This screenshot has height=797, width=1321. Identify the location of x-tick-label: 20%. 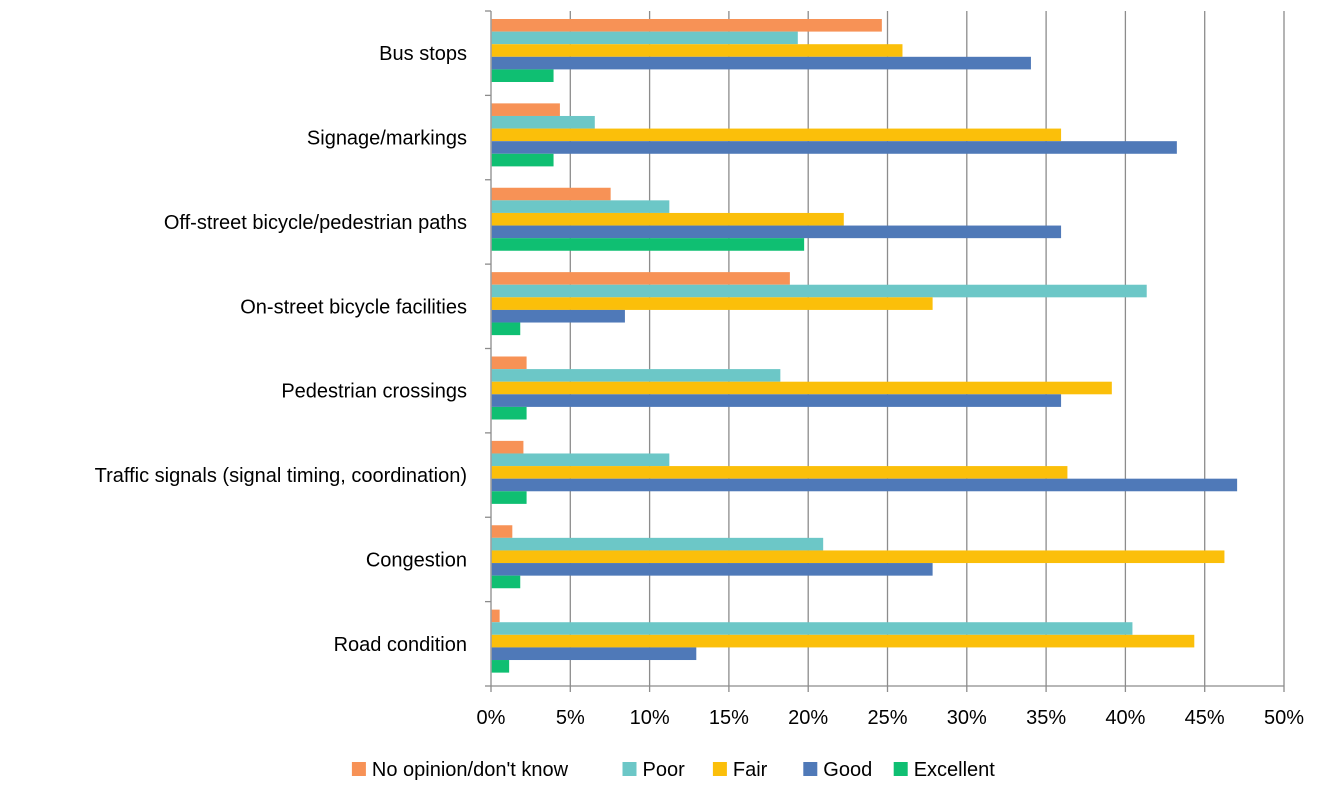
(808, 718).